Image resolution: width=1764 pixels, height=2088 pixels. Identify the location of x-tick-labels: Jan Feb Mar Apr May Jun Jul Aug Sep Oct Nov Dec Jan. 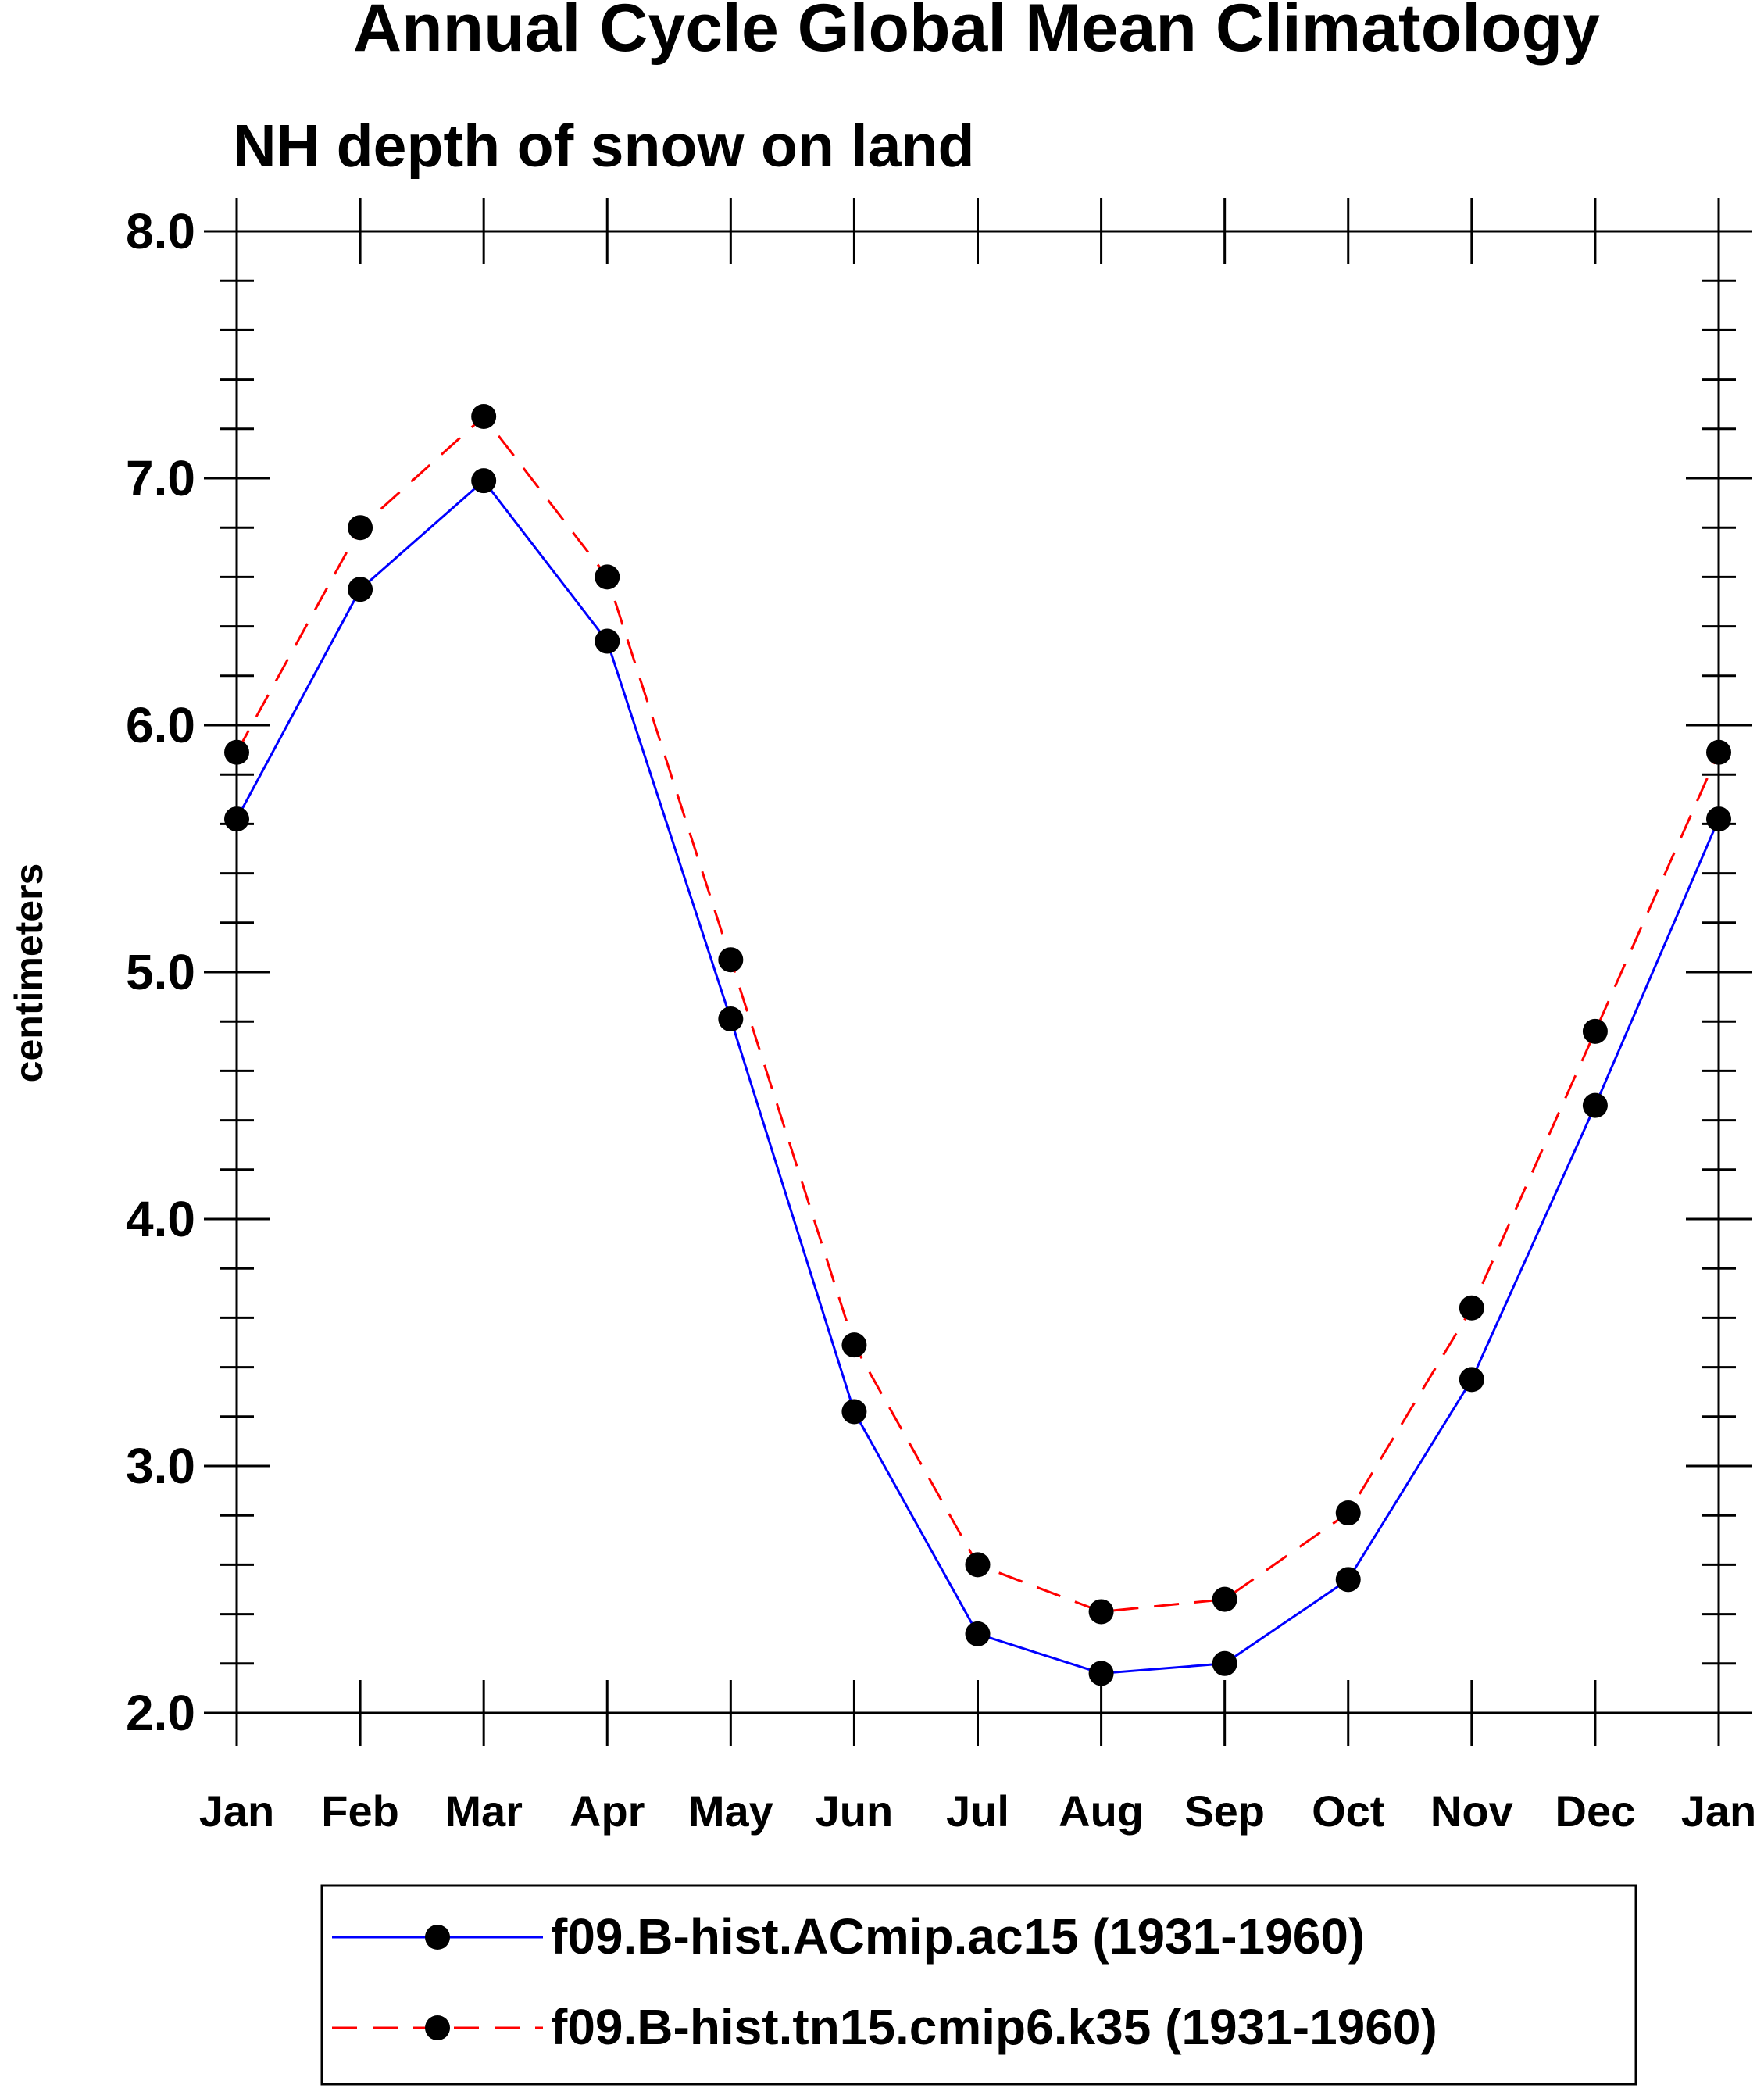
(978, 1811).